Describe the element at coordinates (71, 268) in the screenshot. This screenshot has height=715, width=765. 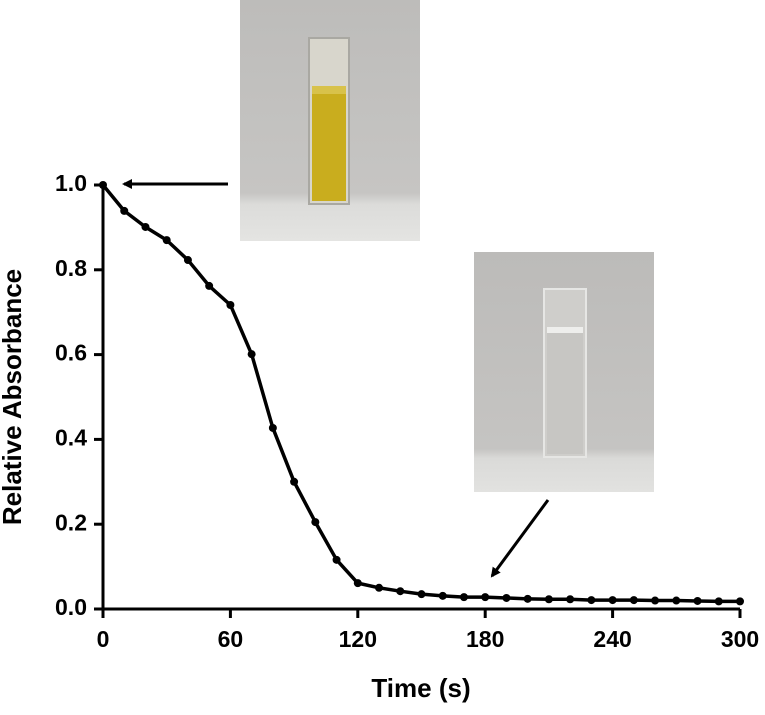
I see `y-tick-label: 0.8` at that location.